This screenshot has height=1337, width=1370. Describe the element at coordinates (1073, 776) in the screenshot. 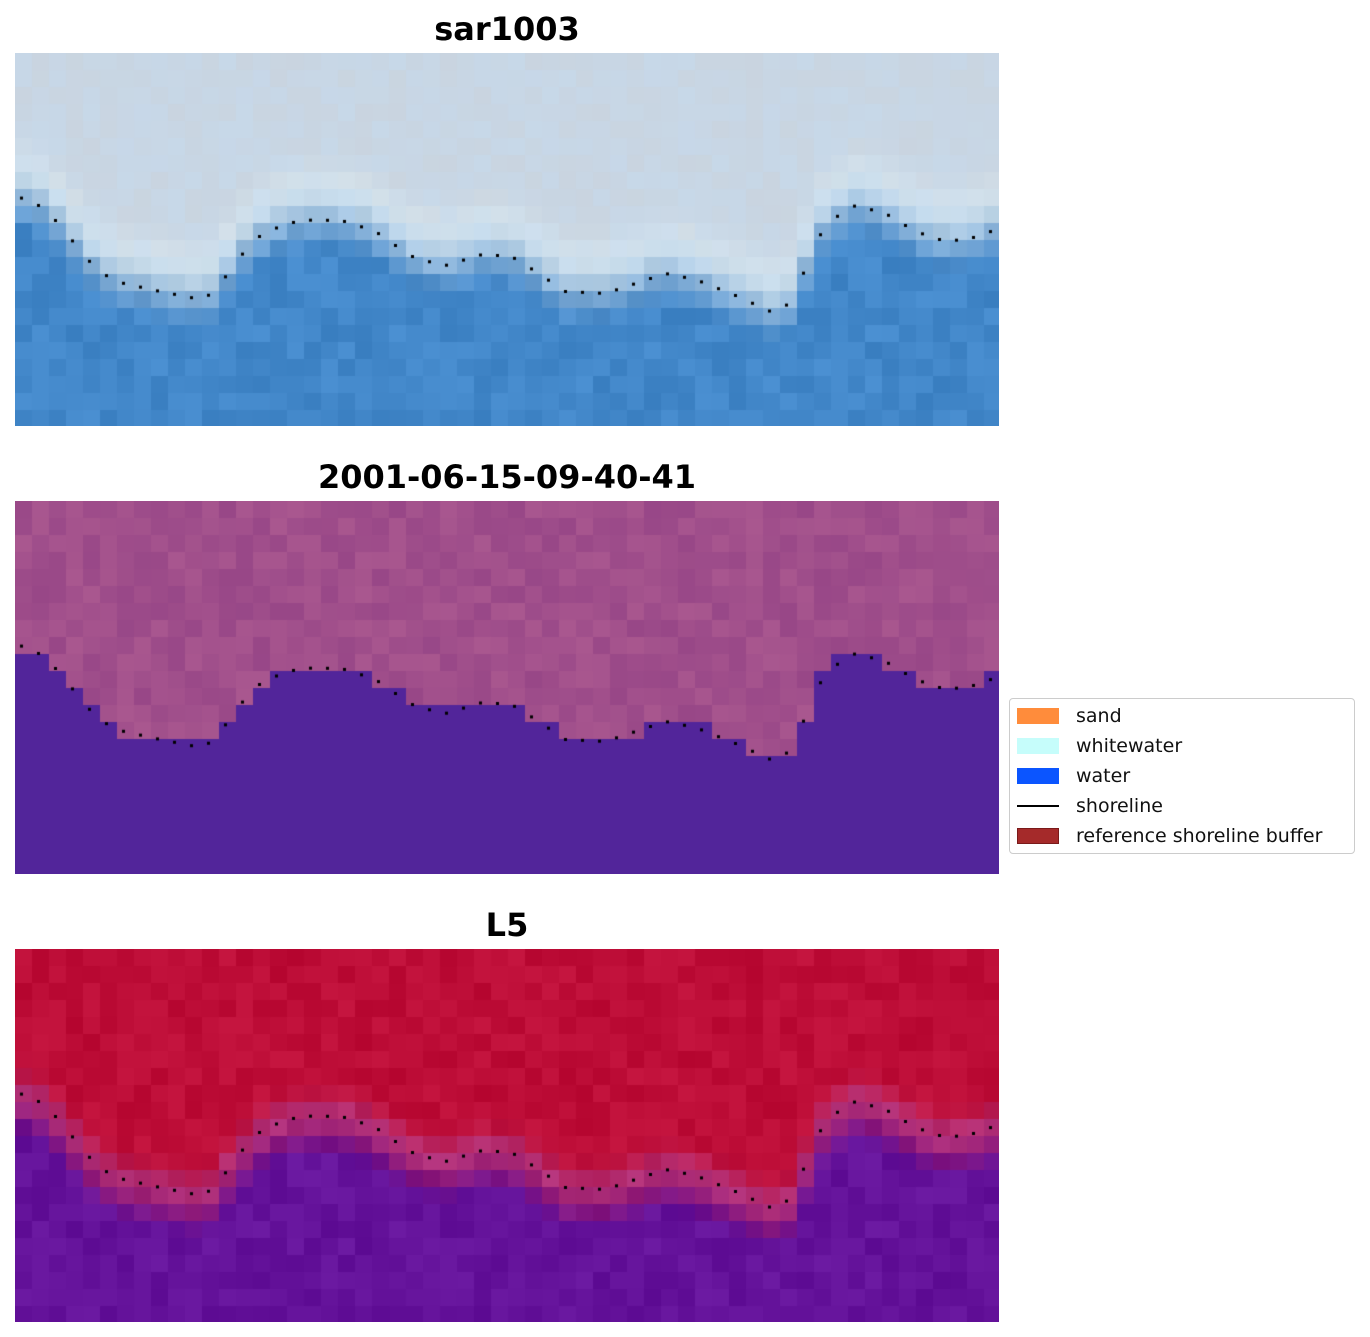

I see `legend-item-water: water` at that location.